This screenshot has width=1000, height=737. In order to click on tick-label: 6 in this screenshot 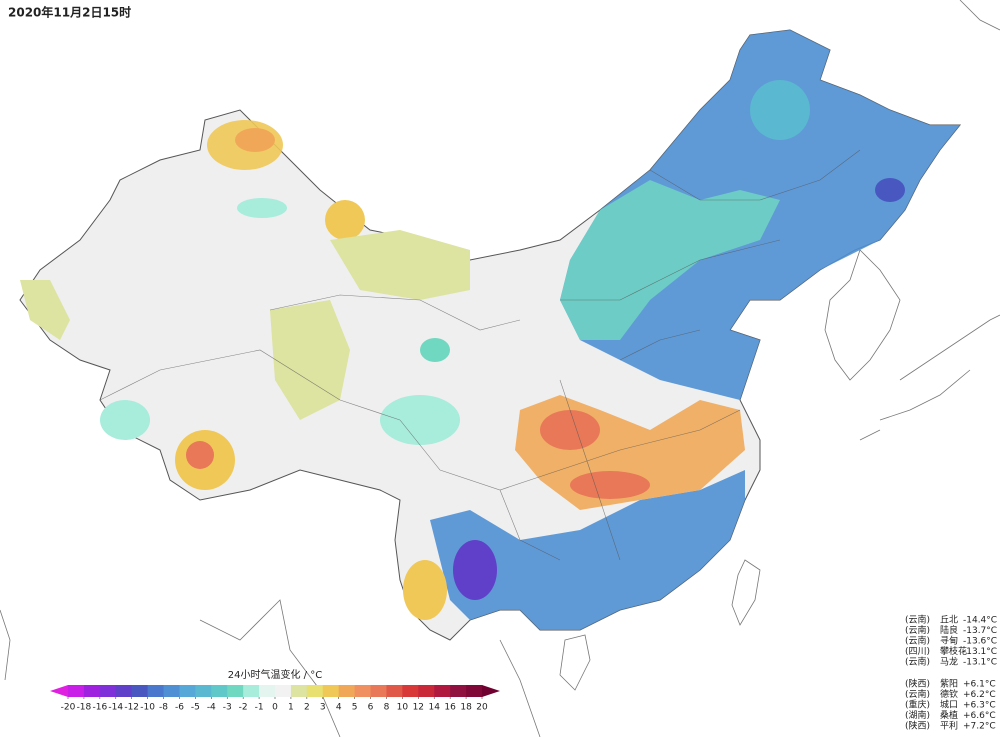, I will do `click(371, 708)`.